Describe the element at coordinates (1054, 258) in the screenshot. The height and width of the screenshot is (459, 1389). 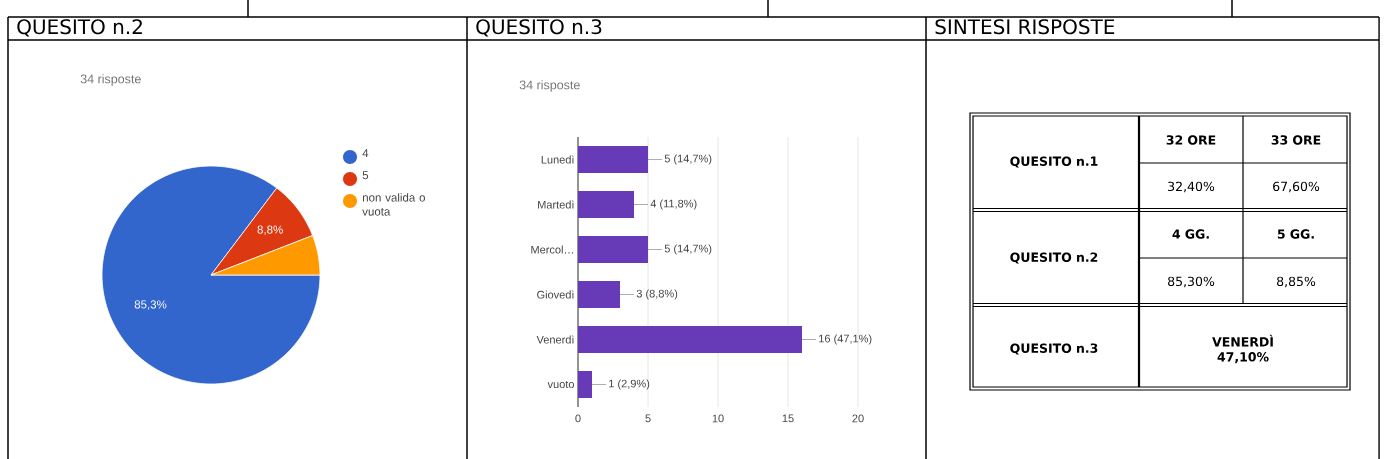
I see `text: QUESITO n.2` at that location.